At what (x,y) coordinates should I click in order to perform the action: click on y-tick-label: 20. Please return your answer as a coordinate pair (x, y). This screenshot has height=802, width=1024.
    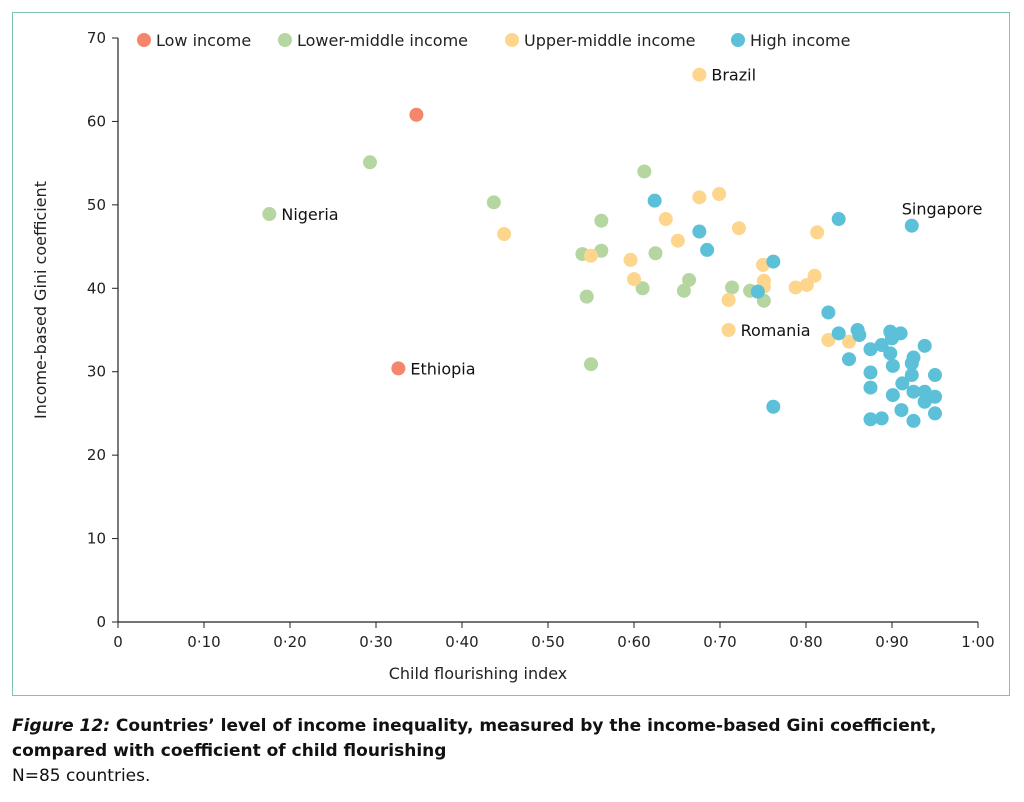
    Looking at the image, I should click on (96, 455).